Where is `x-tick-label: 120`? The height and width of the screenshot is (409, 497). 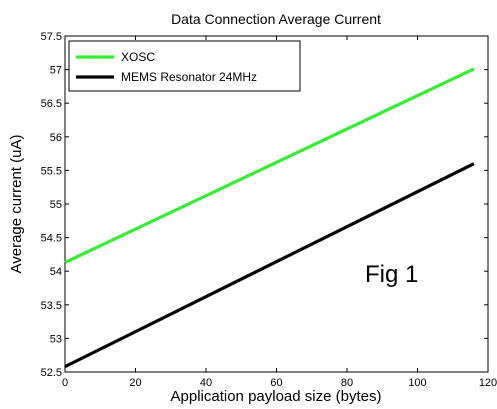
x-tick-label: 120 is located at coordinates (488, 383).